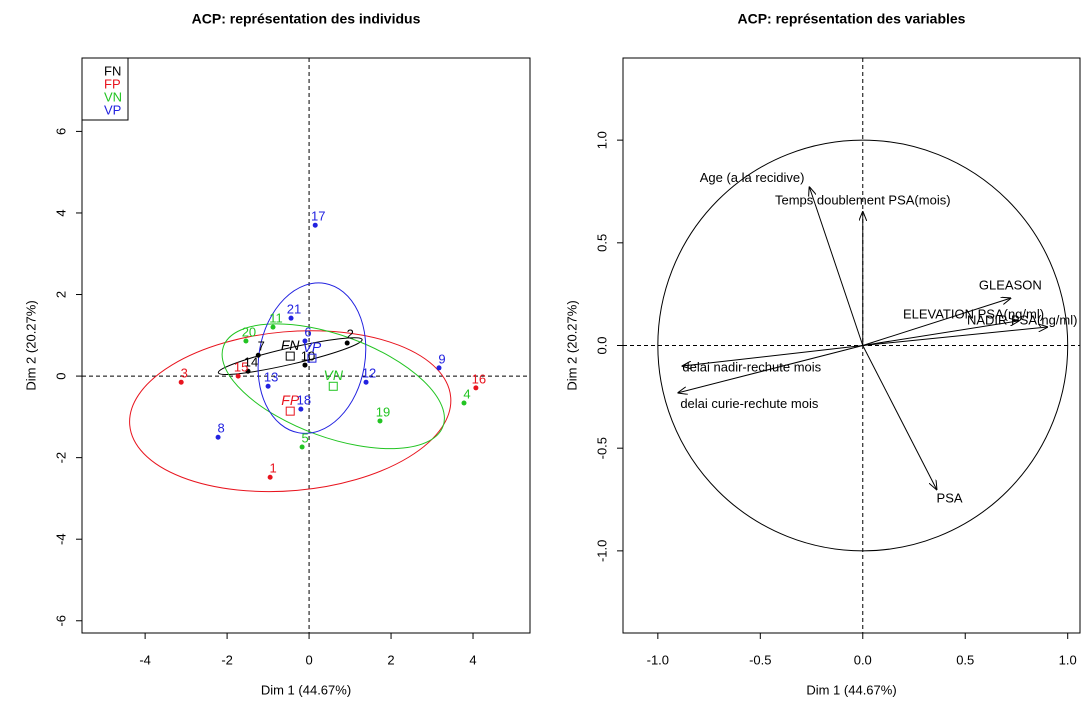 The image size is (1082, 711). What do you see at coordinates (276, 318) in the screenshot?
I see `point-label: 11` at bounding box center [276, 318].